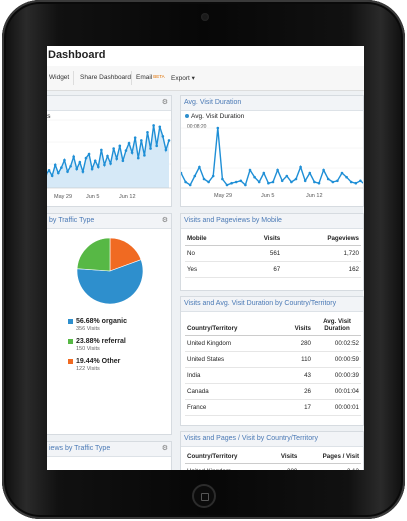  What do you see at coordinates (109, 449) in the screenshot?
I see `widget-header: iews by Traffic Type ⚙` at bounding box center [109, 449].